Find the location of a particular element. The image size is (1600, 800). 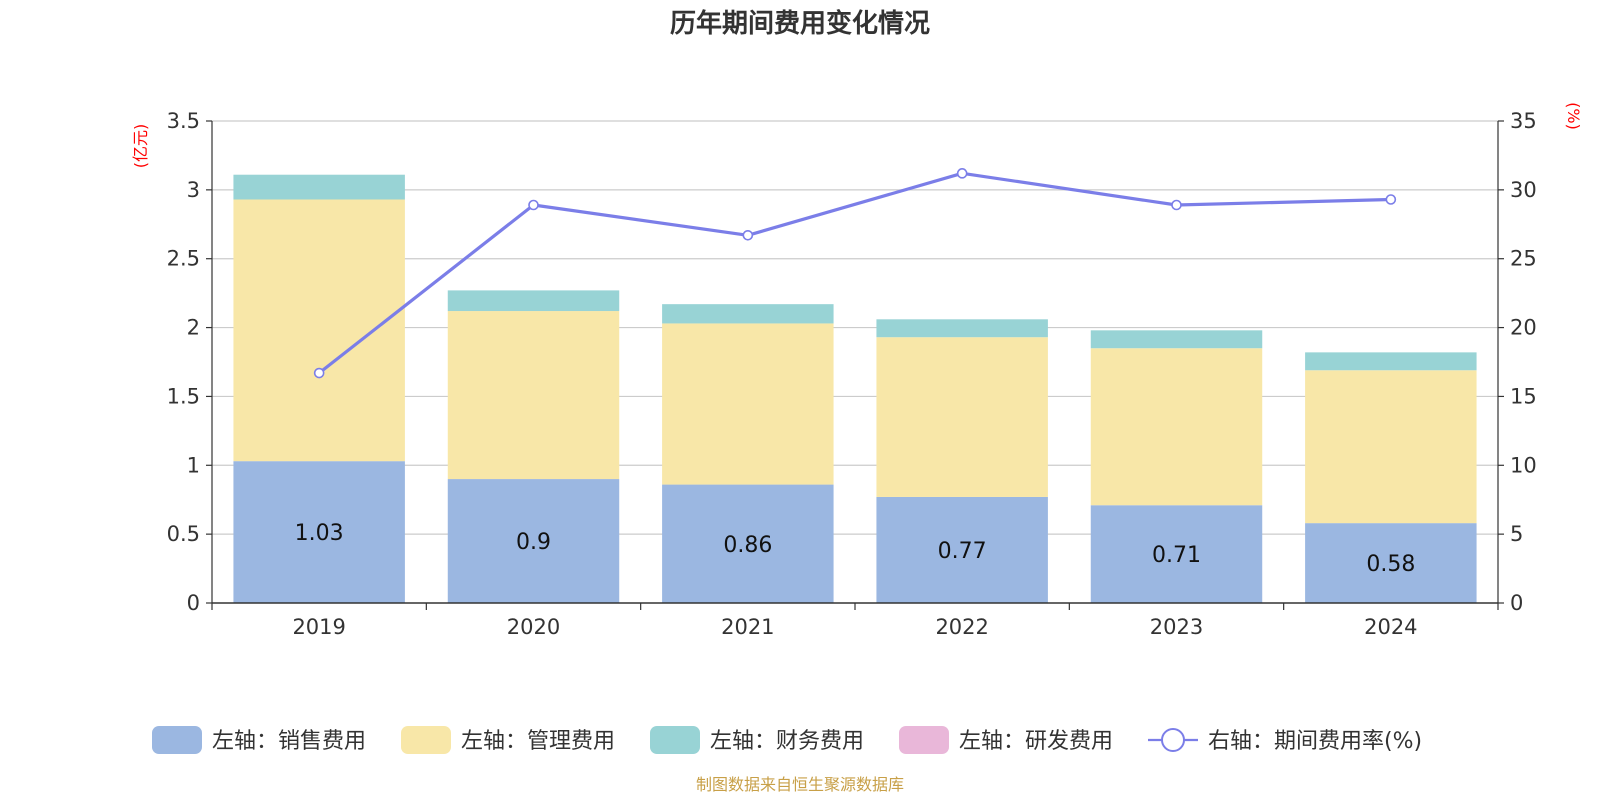

legend-item: 左轴：管理费用 is located at coordinates (508, 740).